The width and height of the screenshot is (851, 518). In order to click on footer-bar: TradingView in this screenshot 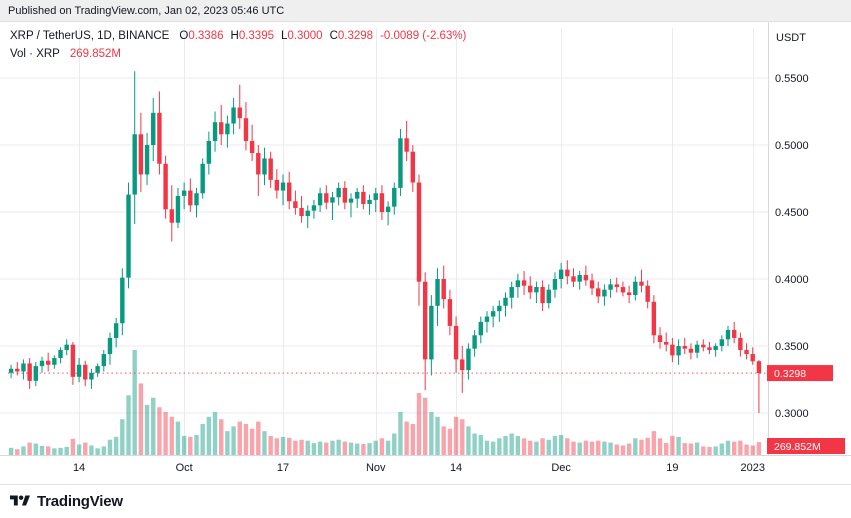, I will do `click(425, 500)`.